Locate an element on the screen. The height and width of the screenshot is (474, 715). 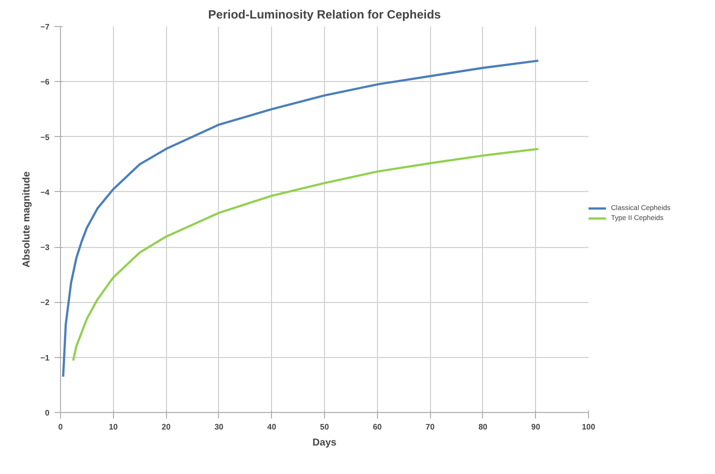
y-tick-label: −2 is located at coordinates (45, 303).